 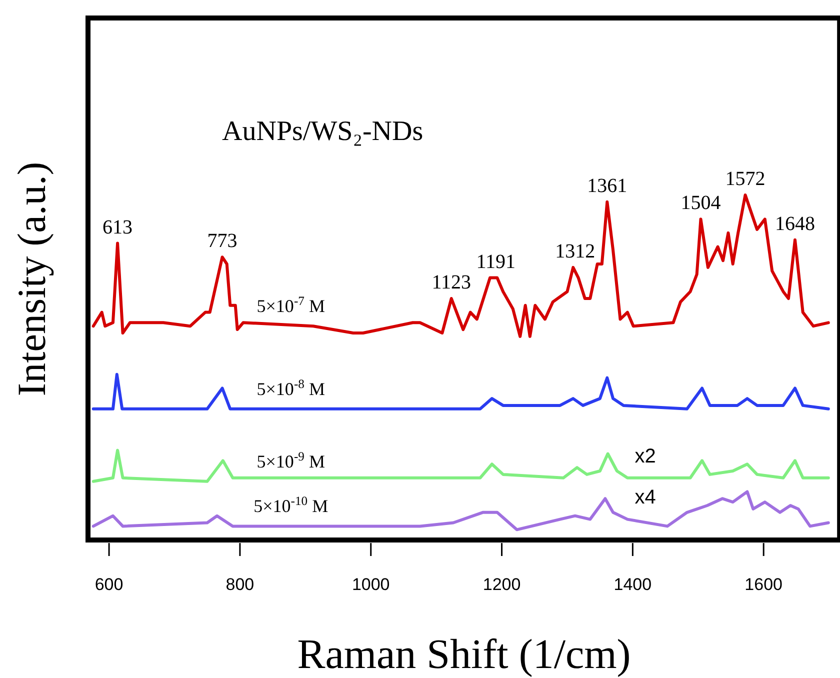 I want to click on x-tick-label: 800, so click(x=240, y=584).